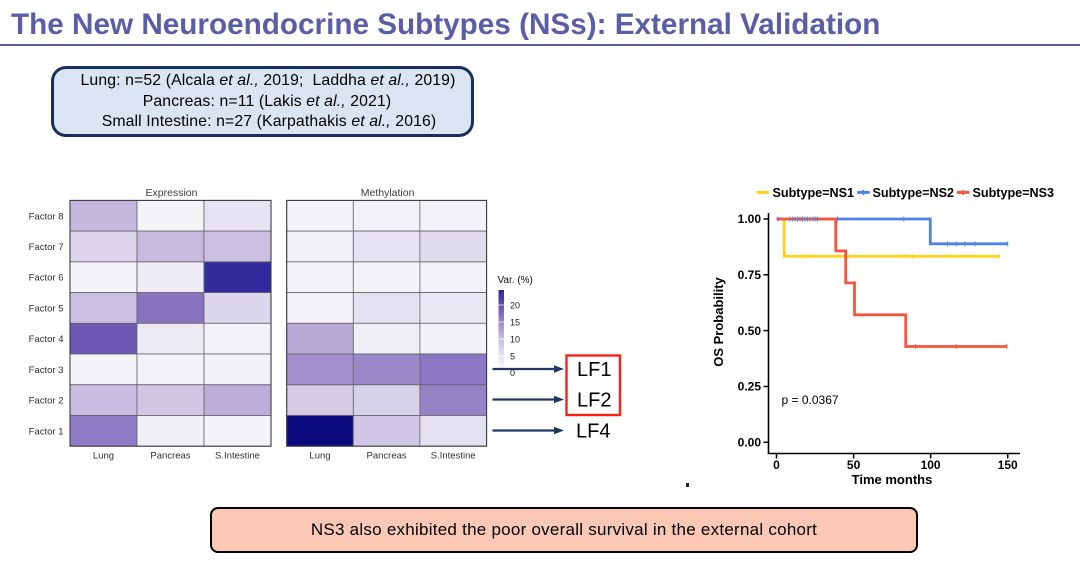  I want to click on svg-text: Factor 3, so click(46, 370).